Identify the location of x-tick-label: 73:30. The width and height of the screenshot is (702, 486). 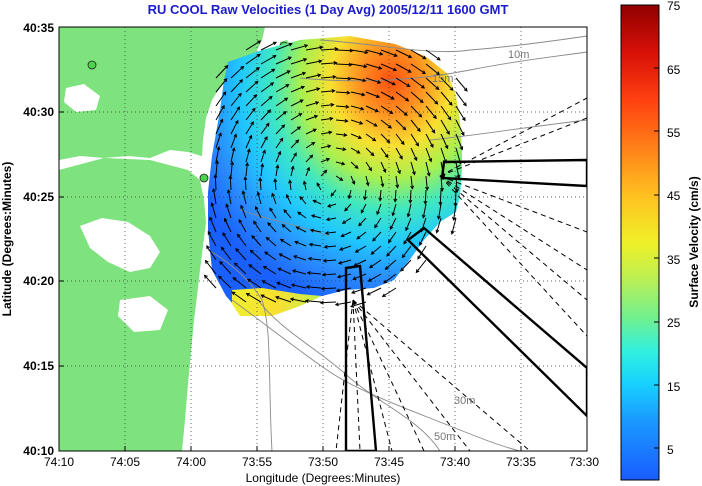
(584, 462).